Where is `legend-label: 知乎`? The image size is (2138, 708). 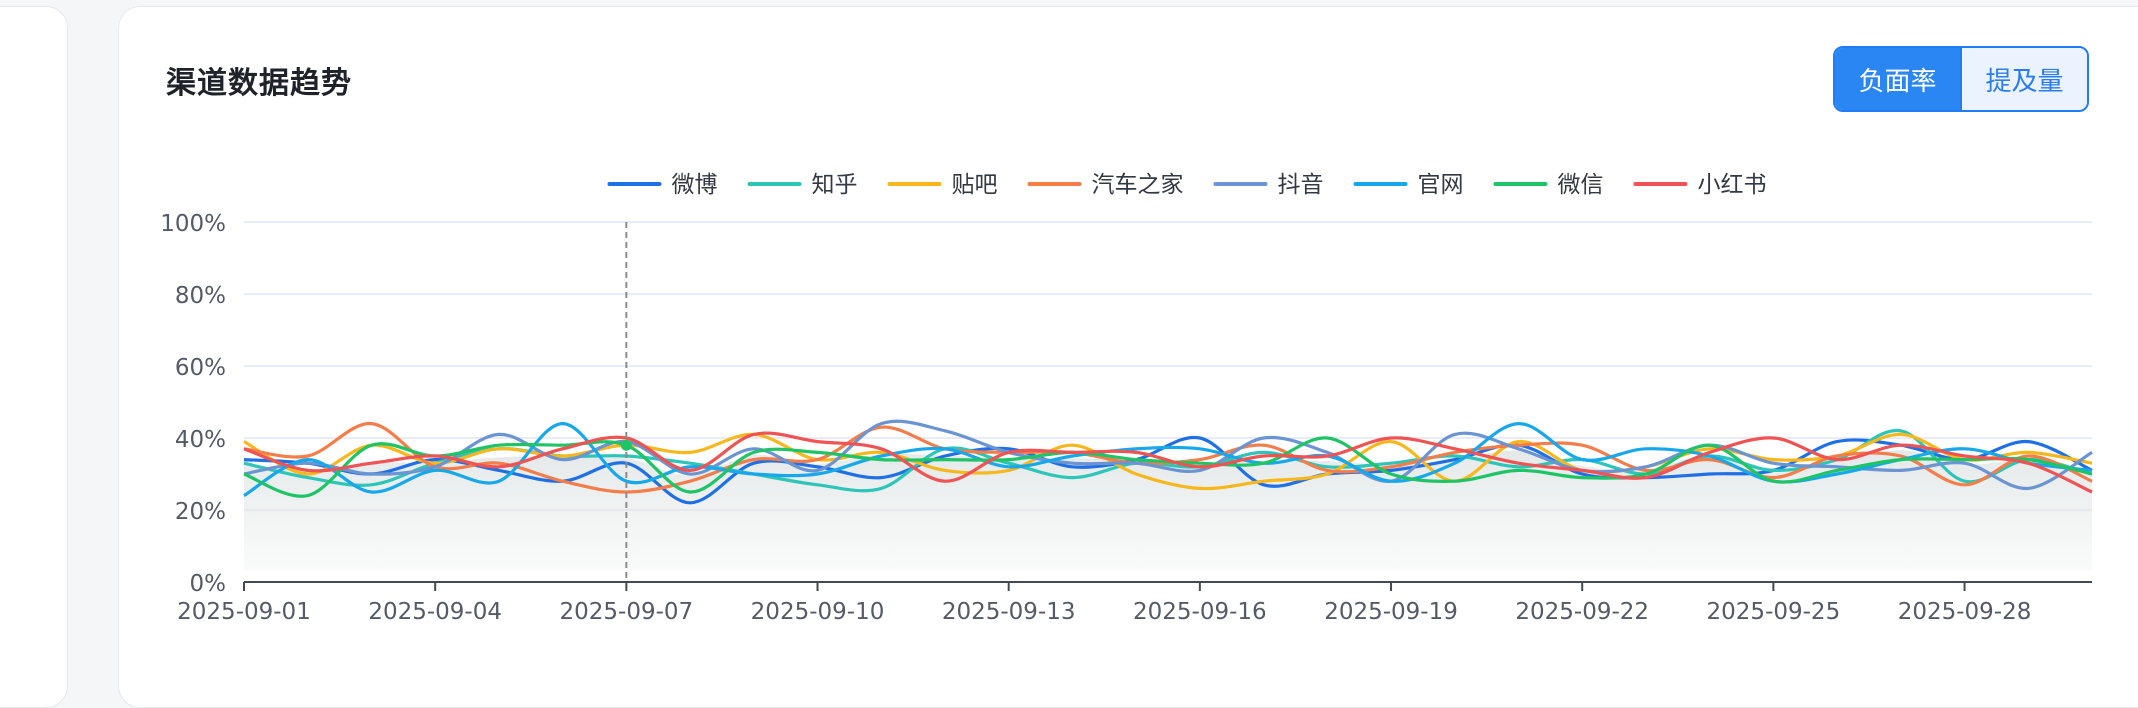 legend-label: 知乎 is located at coordinates (835, 185).